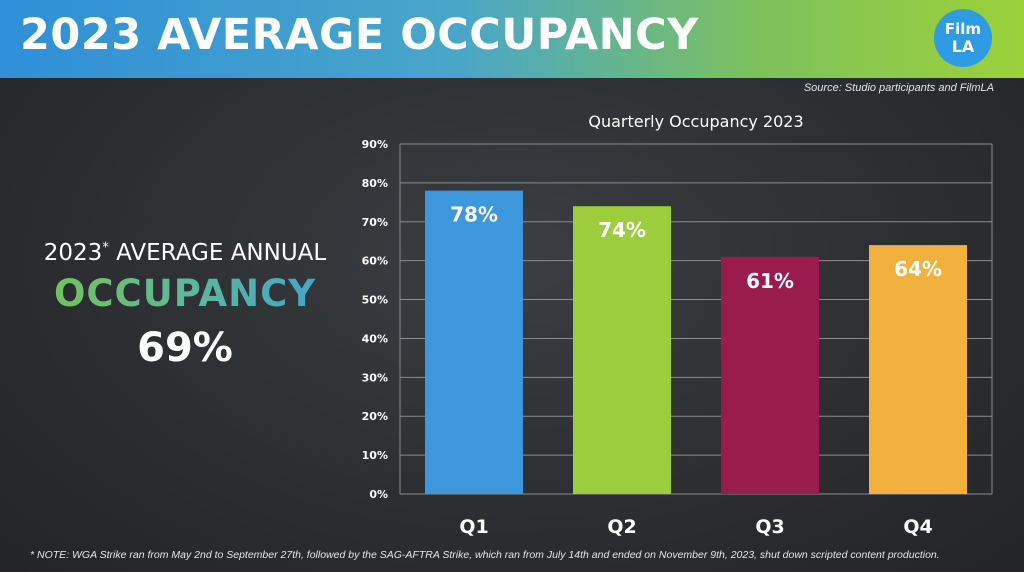 The height and width of the screenshot is (572, 1024). I want to click on y-tick-label: 90%, so click(375, 144).